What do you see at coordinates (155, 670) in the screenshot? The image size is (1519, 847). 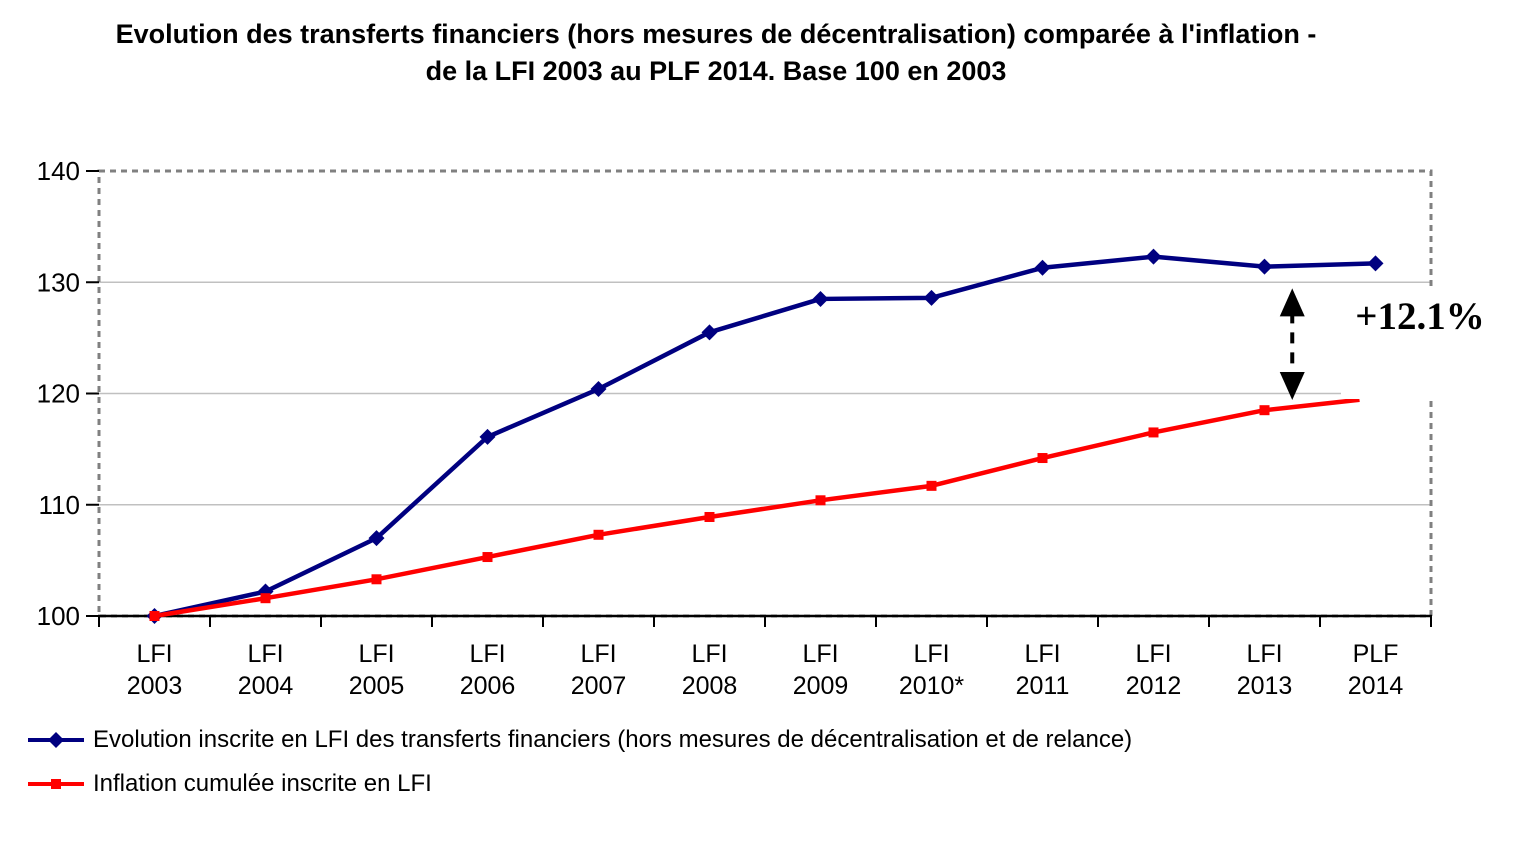 I see `x-tick-label: LFI 2003` at bounding box center [155, 670].